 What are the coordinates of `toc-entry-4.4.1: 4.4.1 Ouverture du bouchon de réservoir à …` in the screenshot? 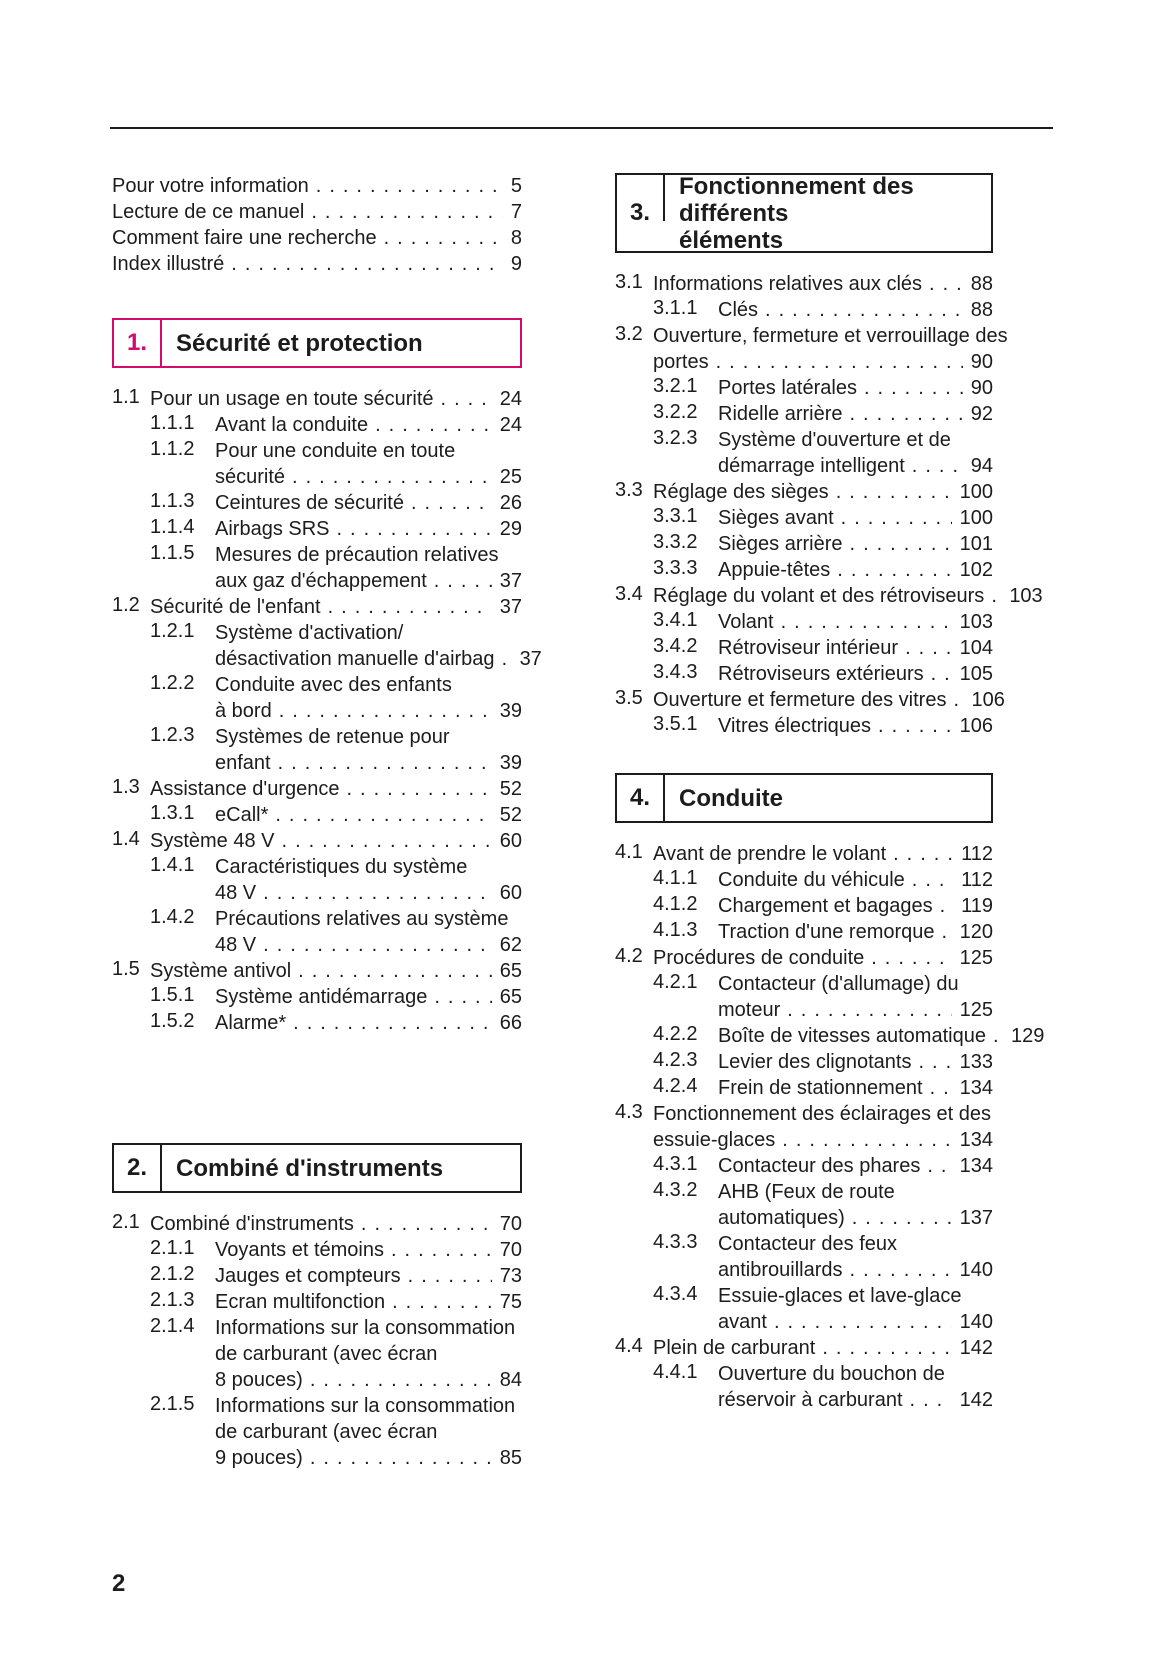 It's located at (804, 1387).